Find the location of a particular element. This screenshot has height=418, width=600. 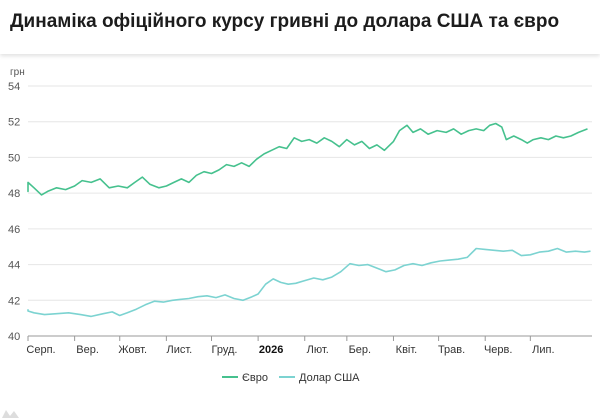

legend: Євро Долар США is located at coordinates (291, 378).